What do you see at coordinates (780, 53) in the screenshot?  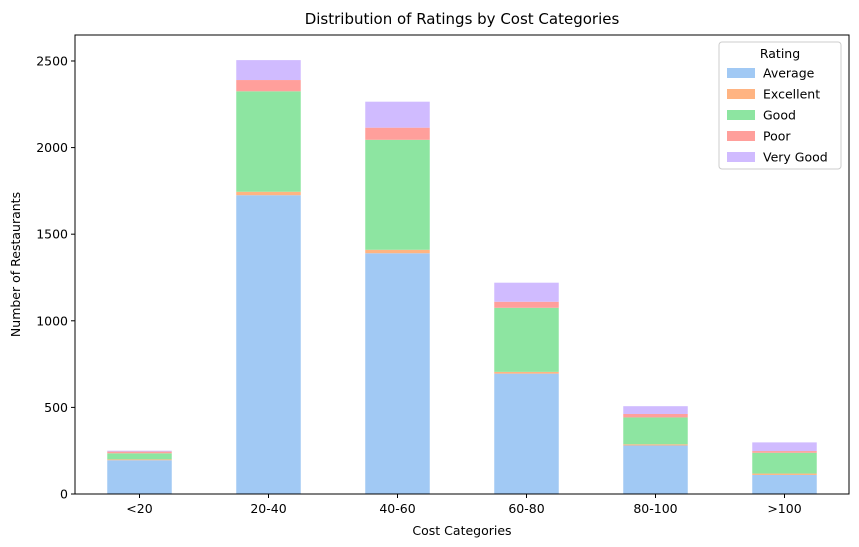 I see `legend-title: Rating` at bounding box center [780, 53].